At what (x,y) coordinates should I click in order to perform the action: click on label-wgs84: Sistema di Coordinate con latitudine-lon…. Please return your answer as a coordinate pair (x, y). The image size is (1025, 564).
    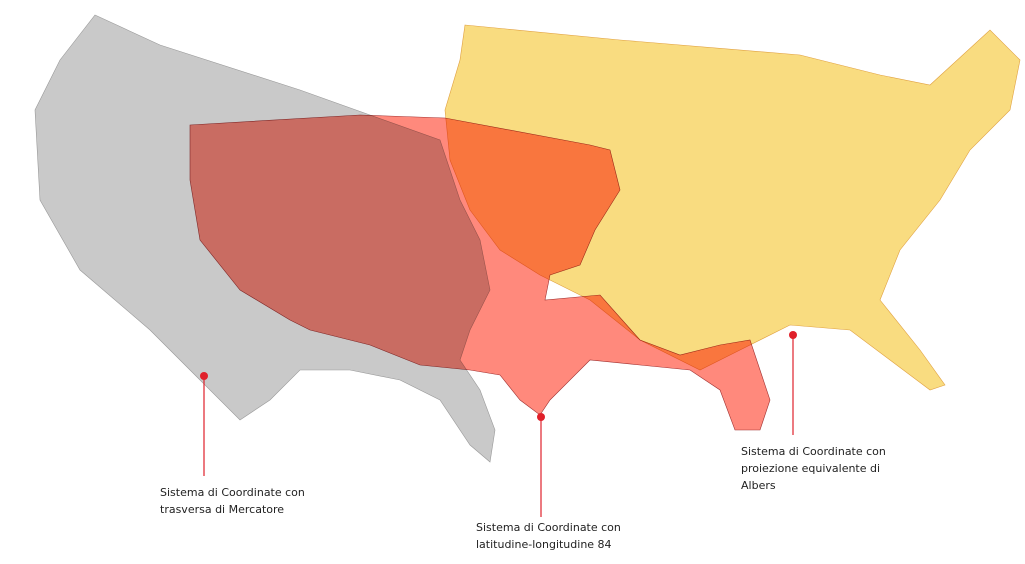
    Looking at the image, I should click on (548, 536).